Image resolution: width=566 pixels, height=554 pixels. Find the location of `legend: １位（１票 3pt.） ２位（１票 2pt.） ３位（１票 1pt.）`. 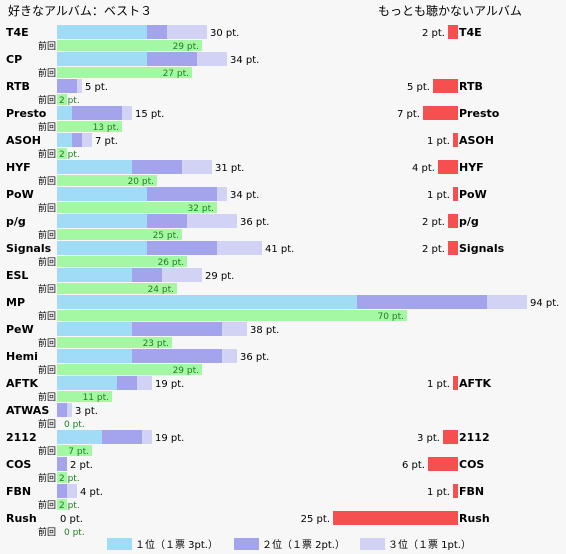

legend: １位（１票 3pt.） ２位（１票 2pt.） ３位（１票 1pt.） is located at coordinates (289, 544).